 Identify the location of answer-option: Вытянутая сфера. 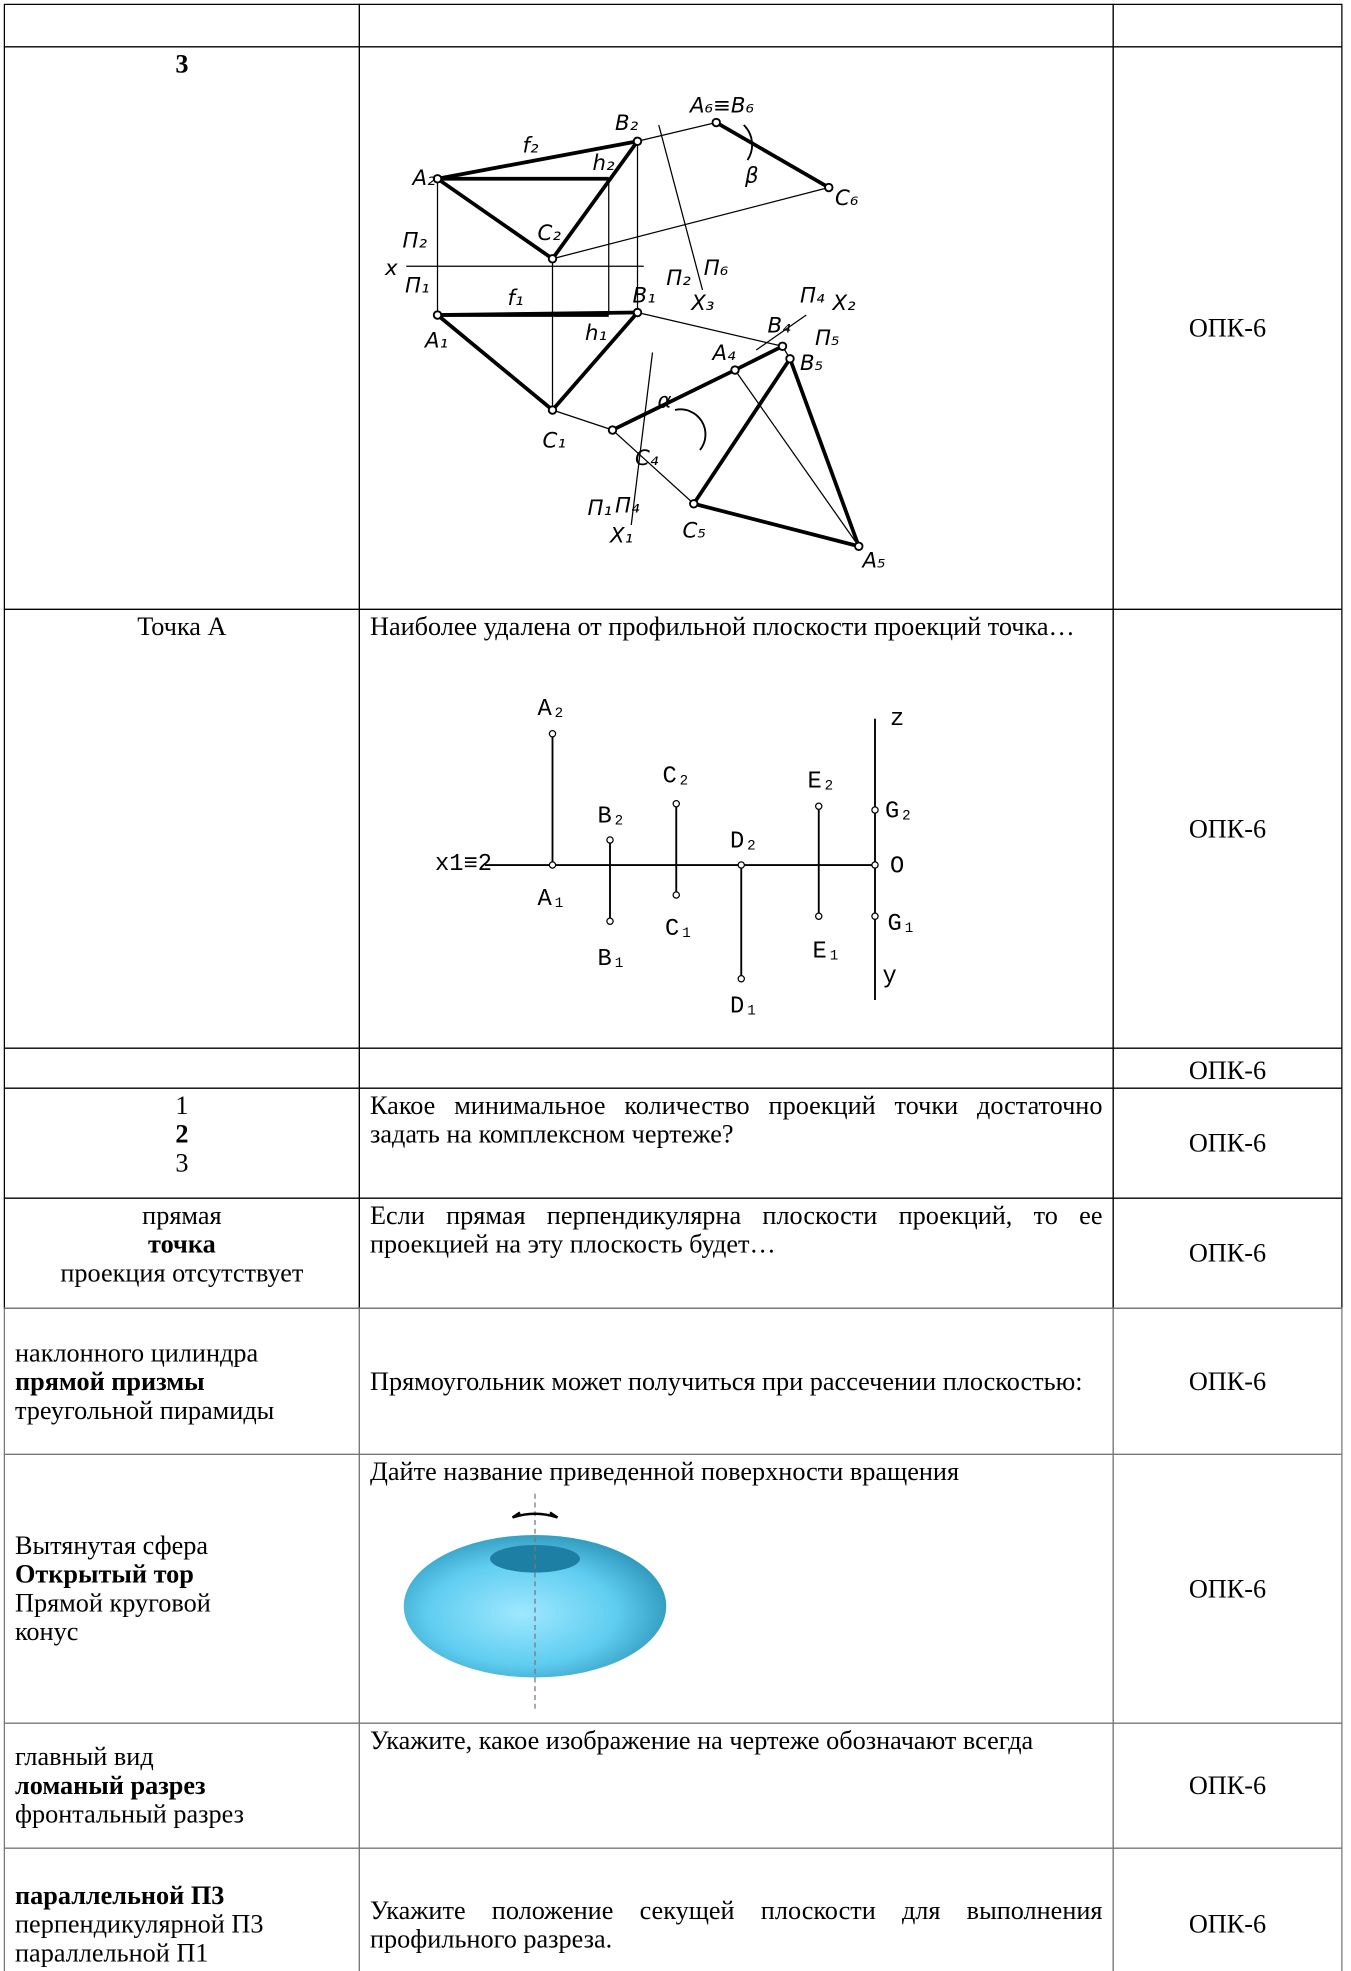
(112, 1545).